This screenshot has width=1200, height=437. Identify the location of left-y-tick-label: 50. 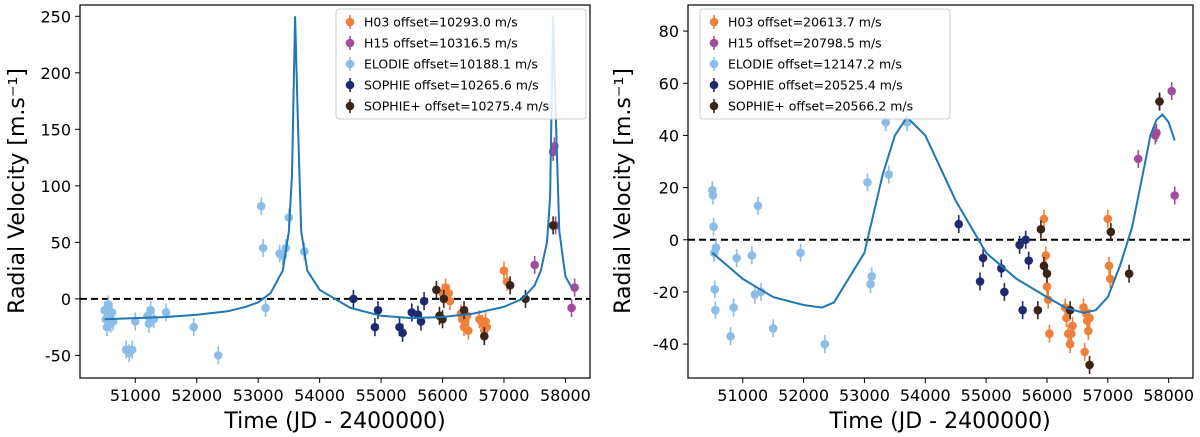
(61, 242).